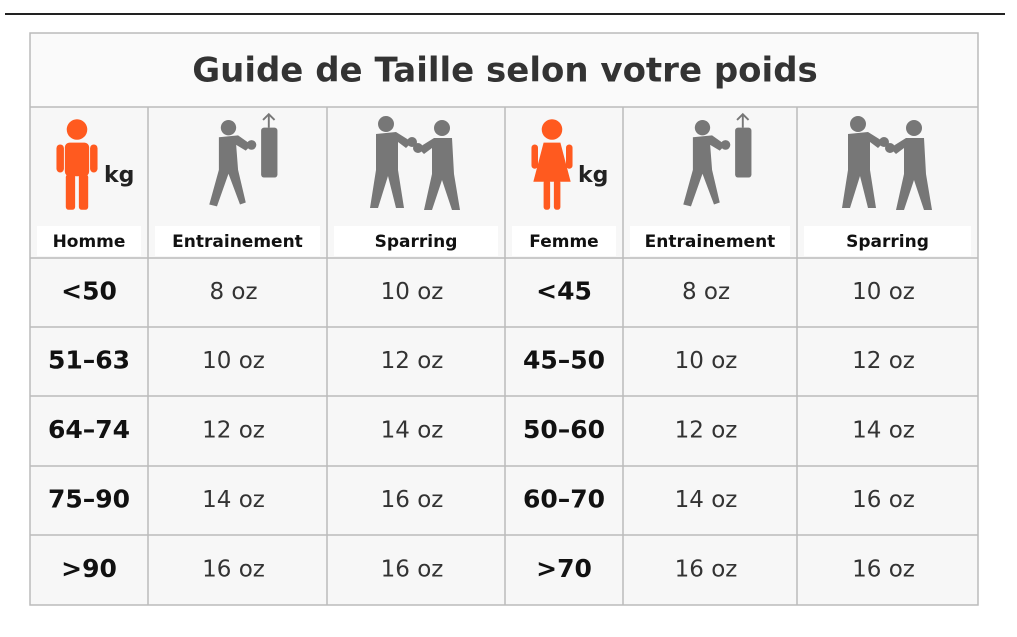  I want to click on weight-range: 50–60, so click(564, 429).